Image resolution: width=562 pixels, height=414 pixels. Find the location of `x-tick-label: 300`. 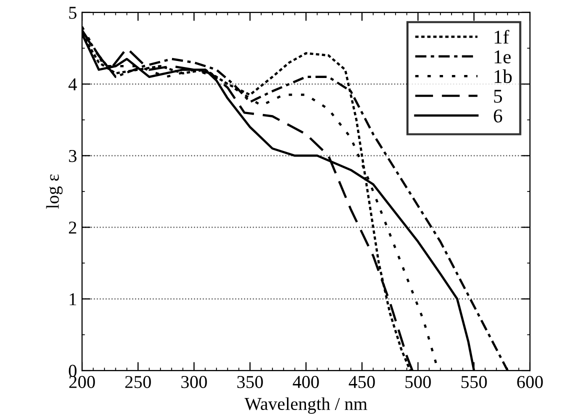

x-tick-label: 300 is located at coordinates (194, 382).